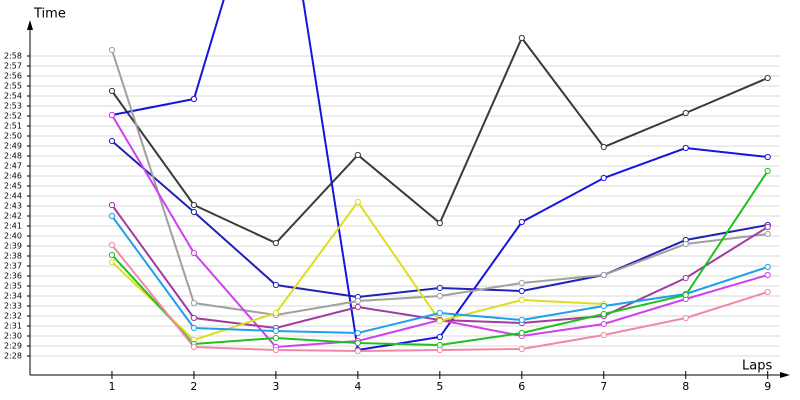 This screenshot has height=400, width=800. What do you see at coordinates (111, 386) in the screenshot?
I see `x-tick-label: 1` at bounding box center [111, 386].